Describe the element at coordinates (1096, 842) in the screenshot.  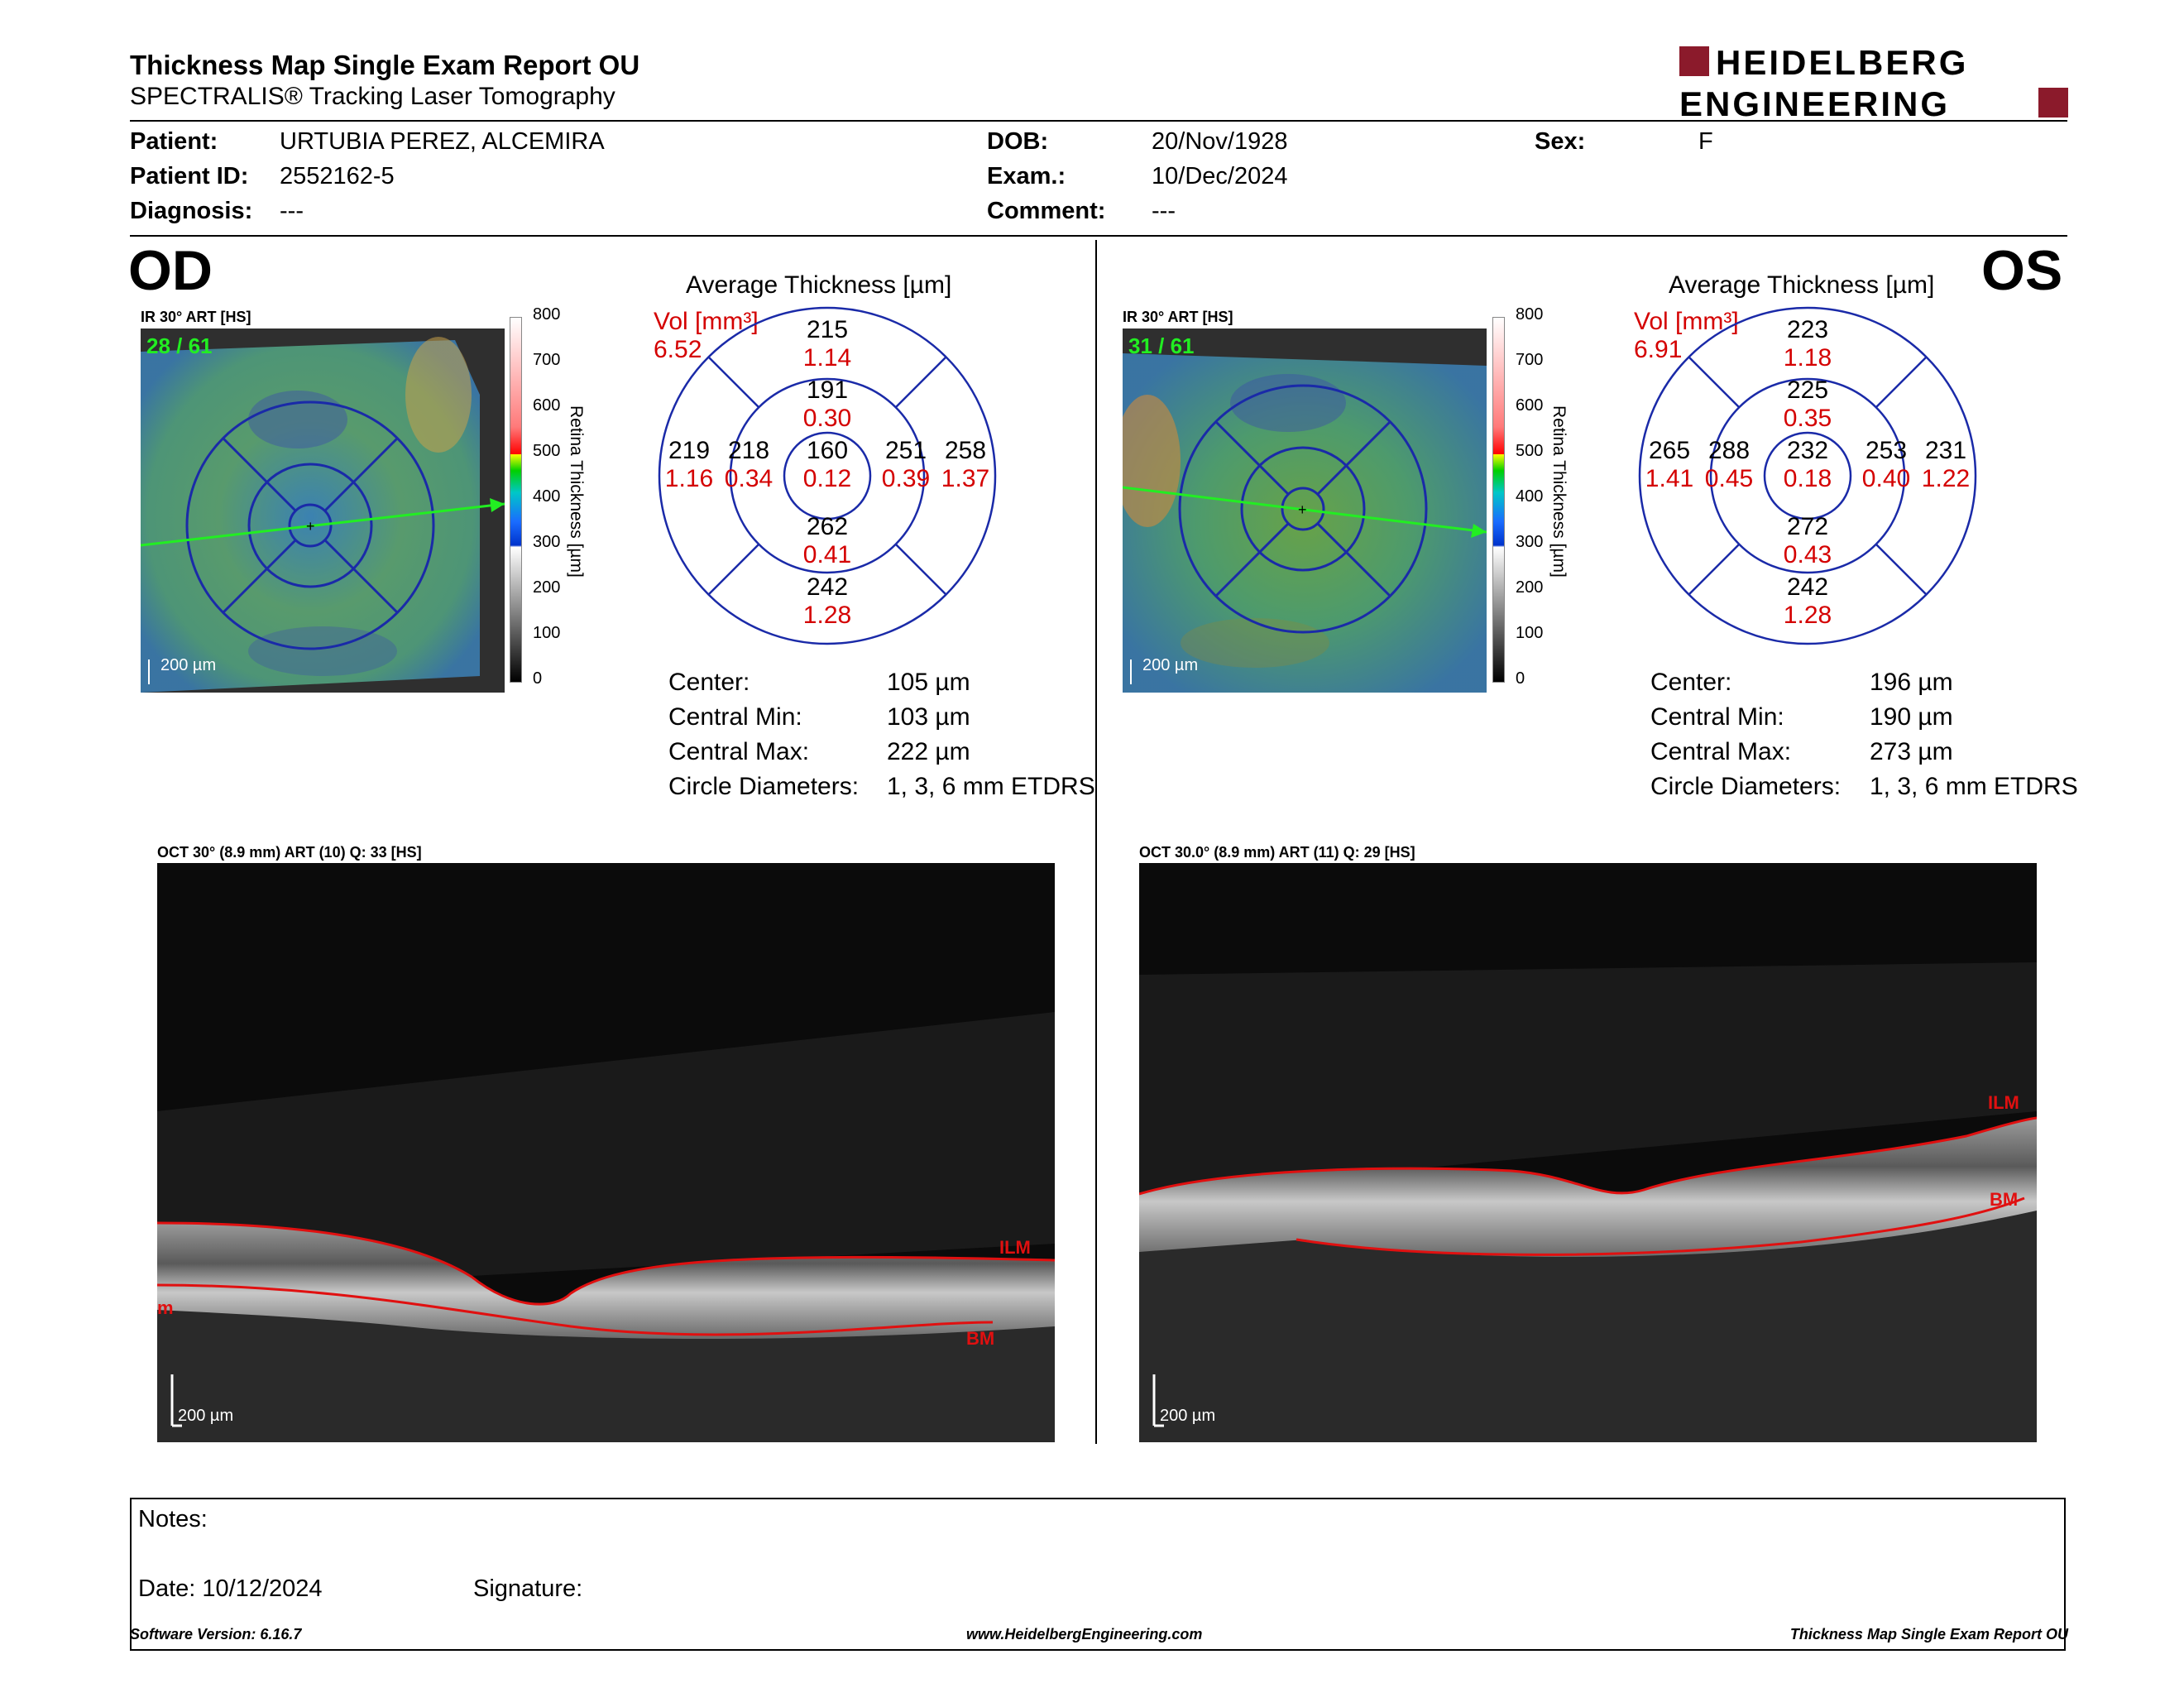
I see `eye-divider` at that location.